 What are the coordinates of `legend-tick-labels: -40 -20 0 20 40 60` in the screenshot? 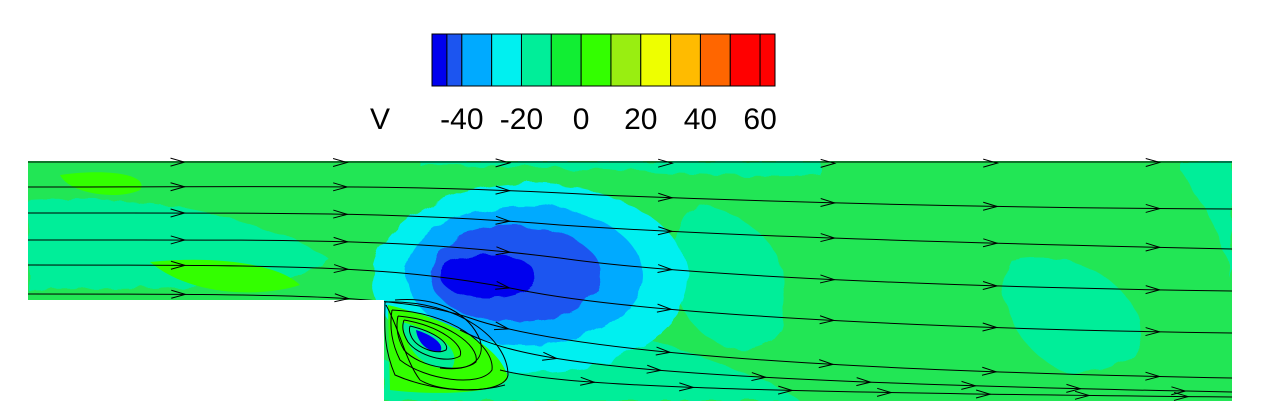 It's located at (608, 119).